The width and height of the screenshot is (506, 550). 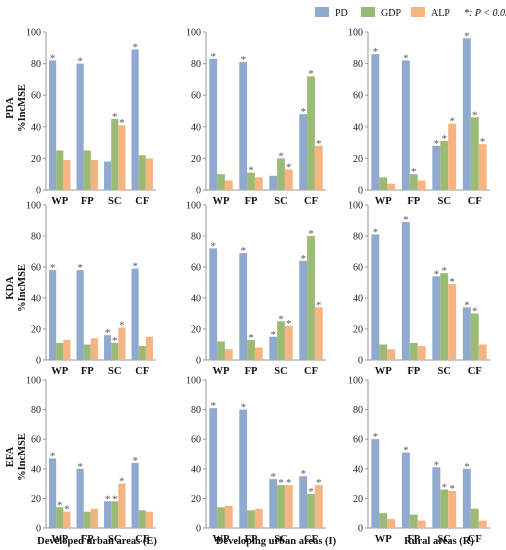 What do you see at coordinates (97, 541) in the screenshot?
I see `column-label-developed: Developed urban areas (E)` at bounding box center [97, 541].